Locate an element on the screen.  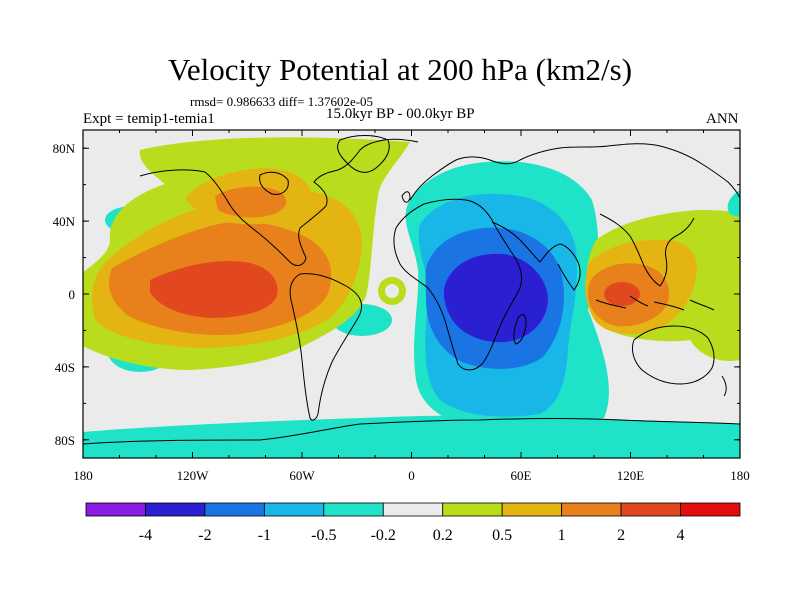
colorbar-label: 0.5 is located at coordinates (502, 535).